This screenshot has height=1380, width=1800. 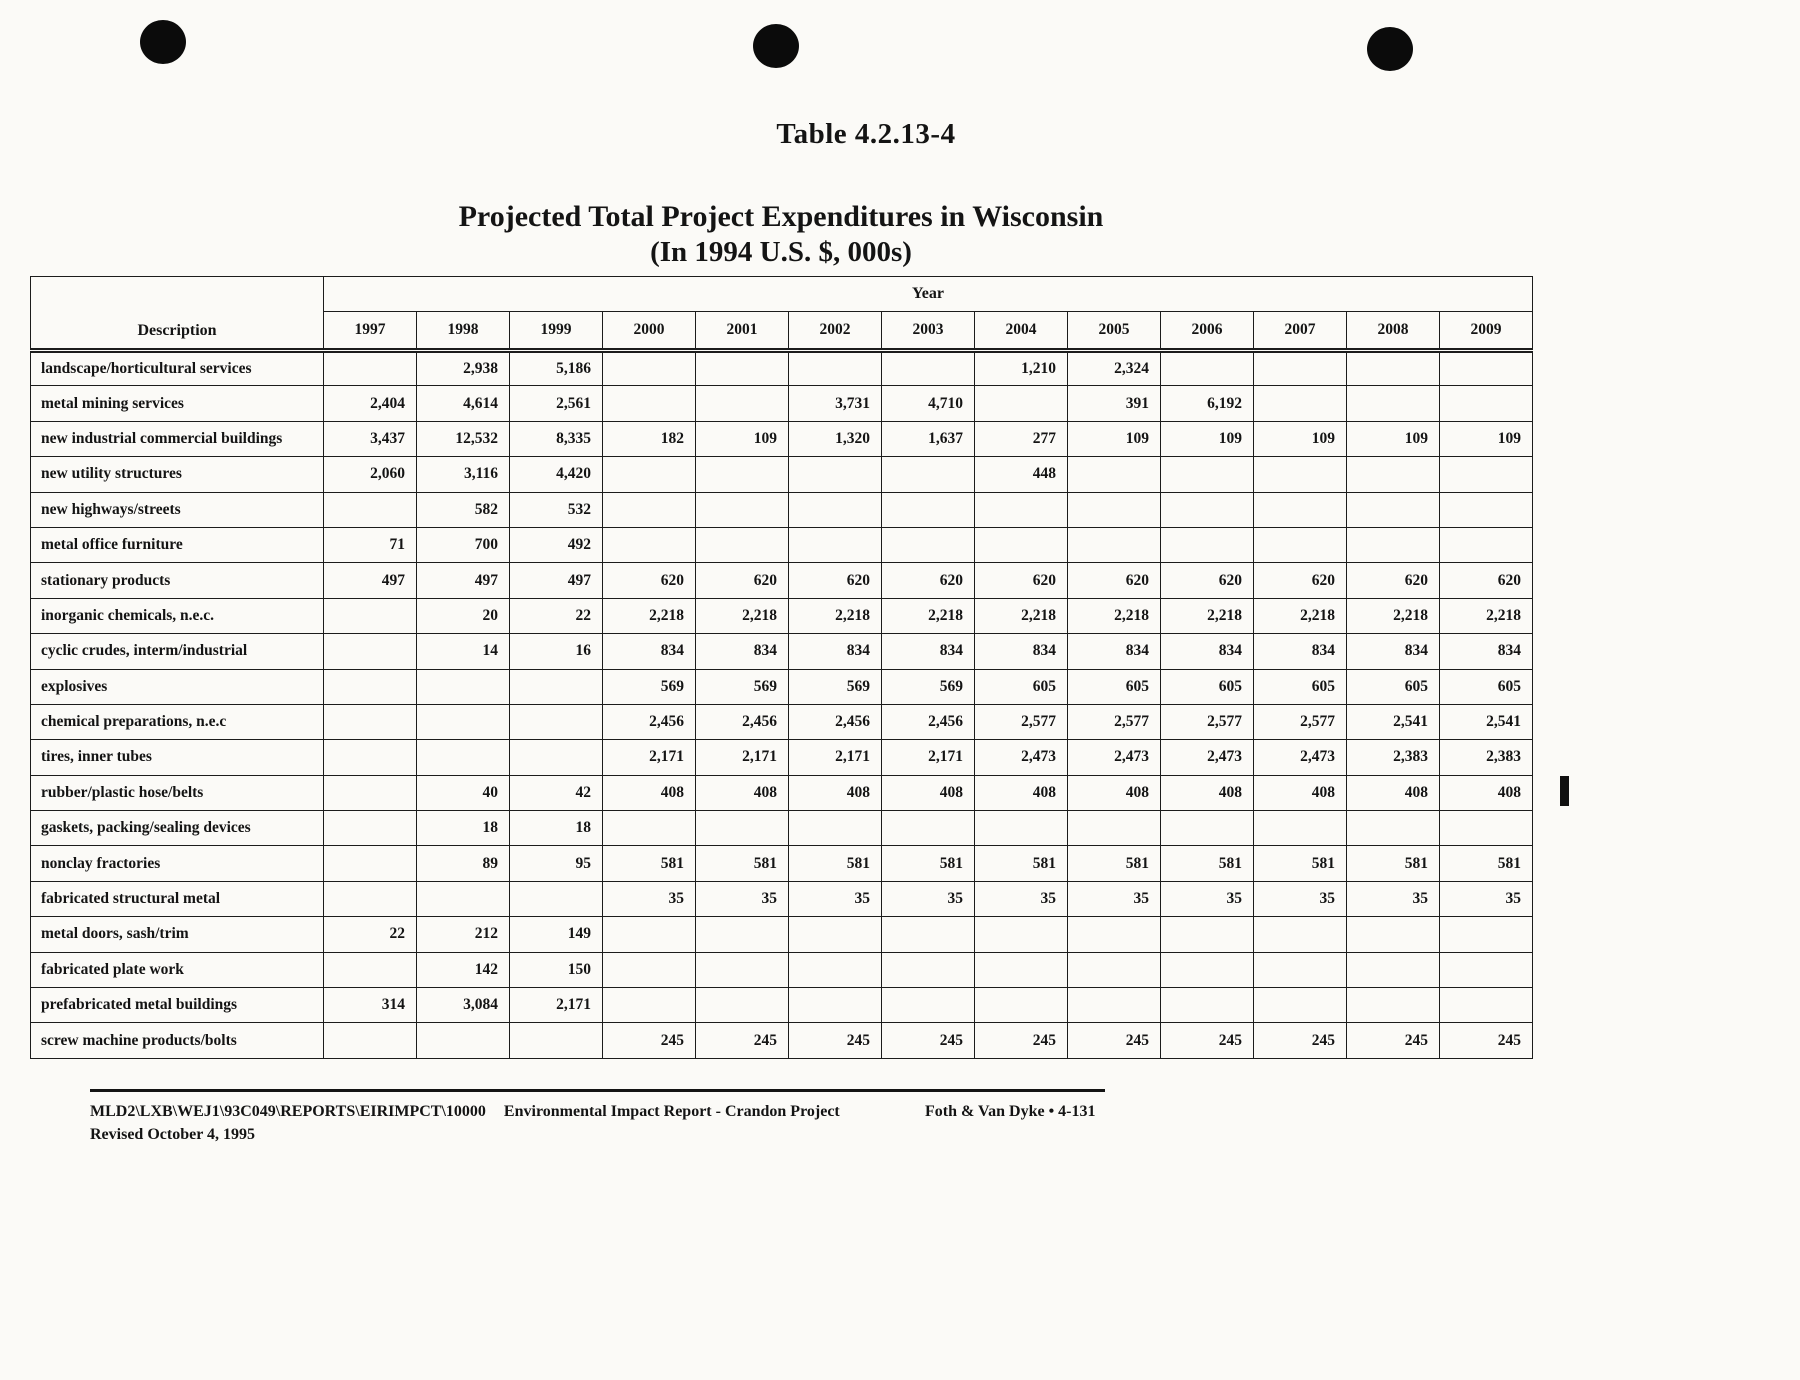 What do you see at coordinates (776, 46) in the screenshot?
I see `punch-mark-center` at bounding box center [776, 46].